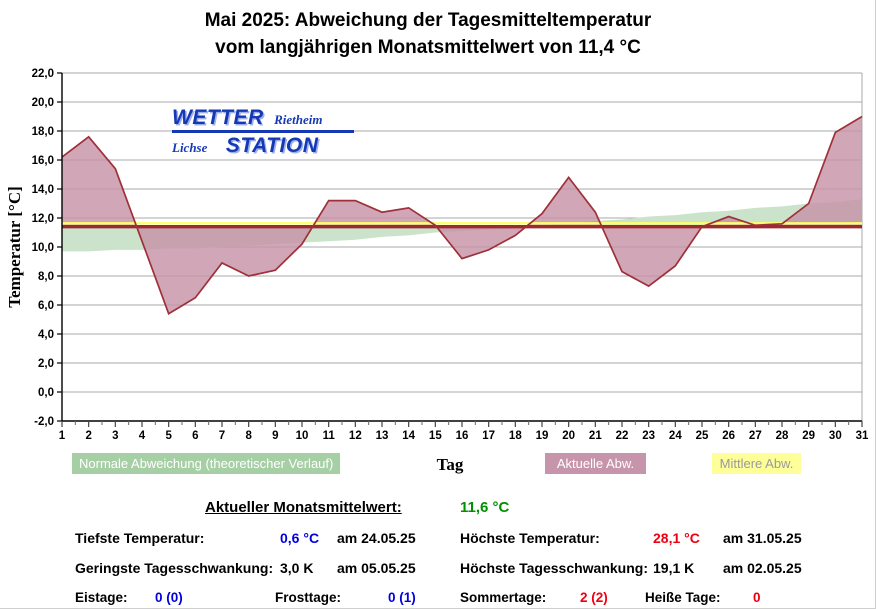 The image size is (876, 609). Describe the element at coordinates (622, 436) in the screenshot. I see `svg-text: 22` at that location.